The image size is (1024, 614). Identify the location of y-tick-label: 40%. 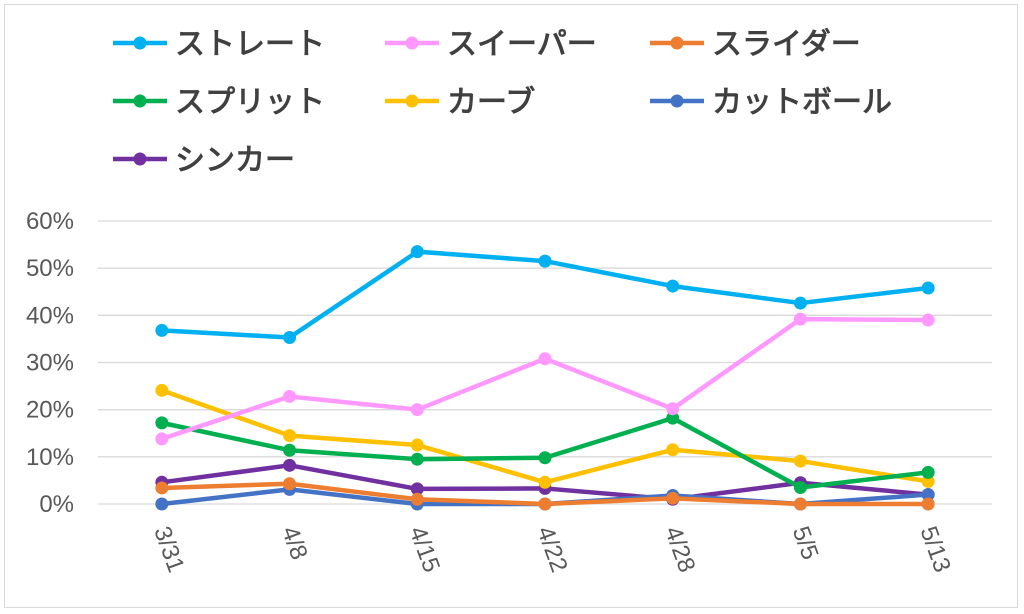
(50, 315).